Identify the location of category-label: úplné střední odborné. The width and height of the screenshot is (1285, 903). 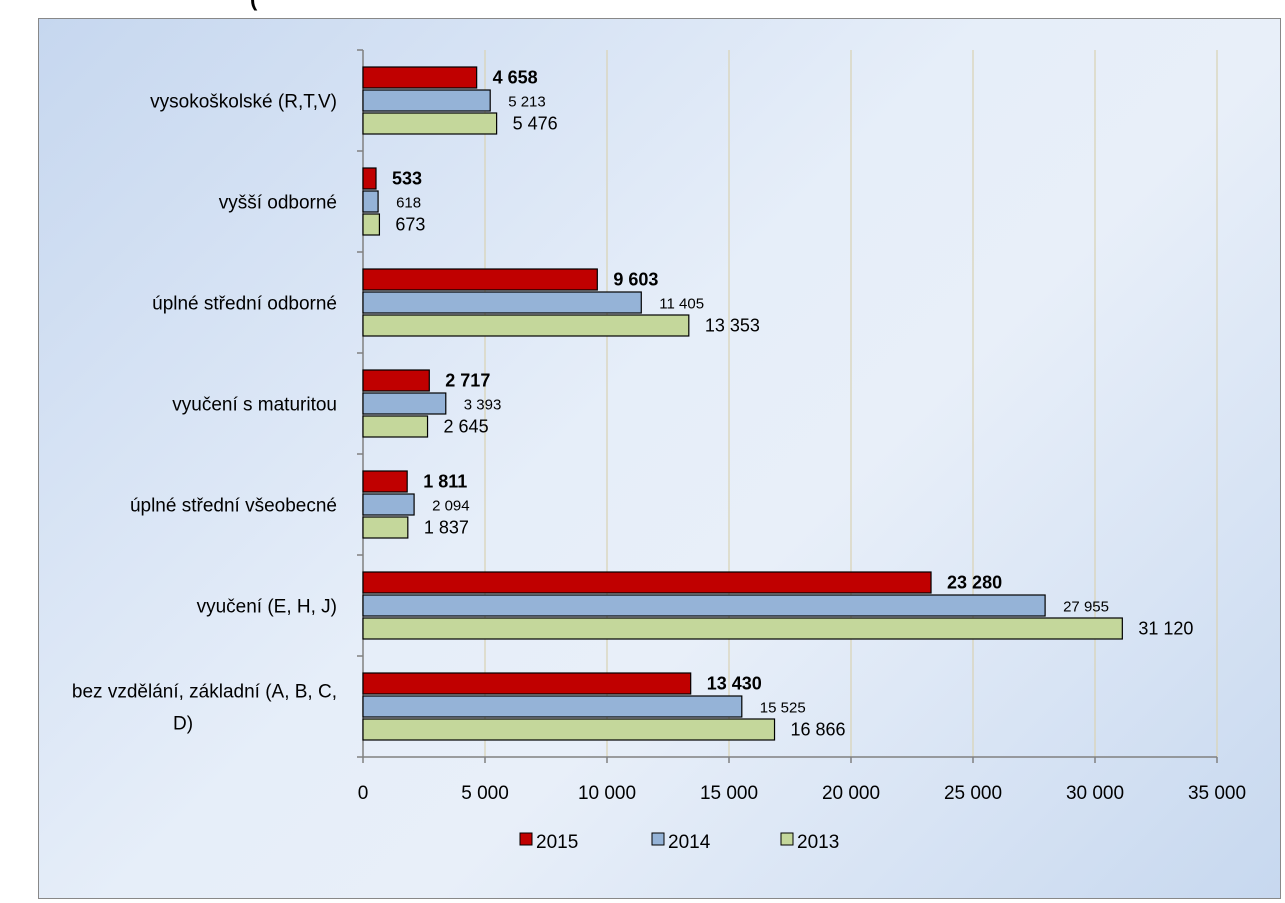
(244, 304).